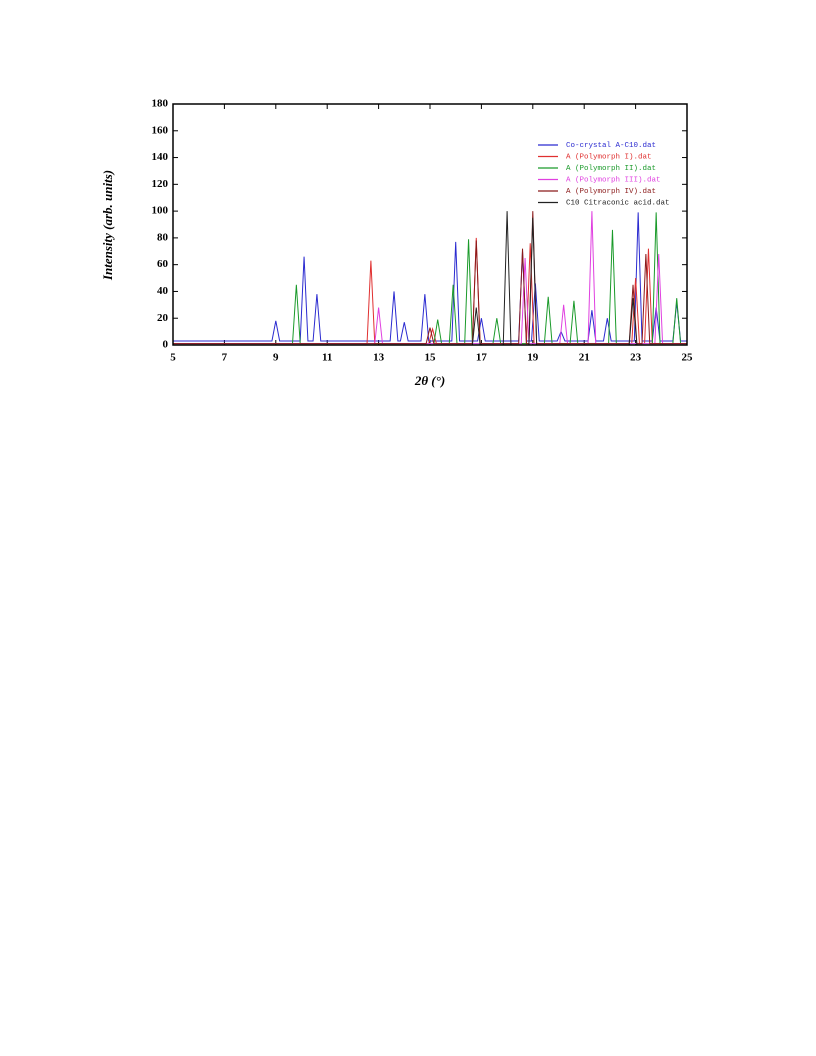 The image size is (816, 1056). Describe the element at coordinates (688, 358) in the screenshot. I see `x-tick-label: 25` at that location.